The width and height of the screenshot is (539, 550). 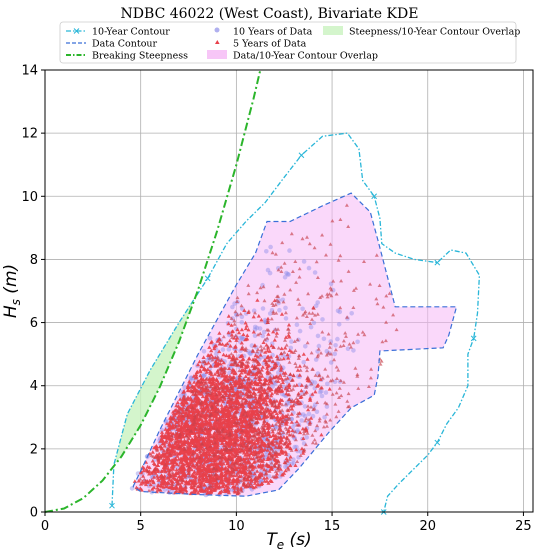 I want to click on chart-title: NDBC 46022 (West Coast), Bivariate KDE, so click(x=269, y=14).